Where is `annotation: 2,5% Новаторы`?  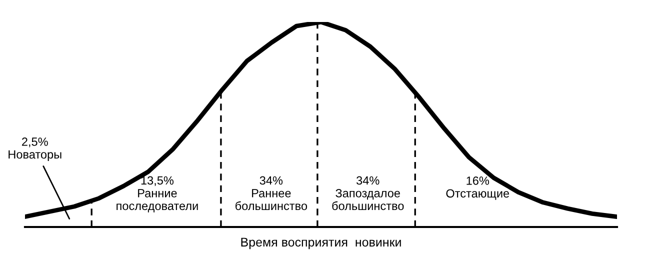
annotation: 2,5% Новаторы is located at coordinates (35, 149).